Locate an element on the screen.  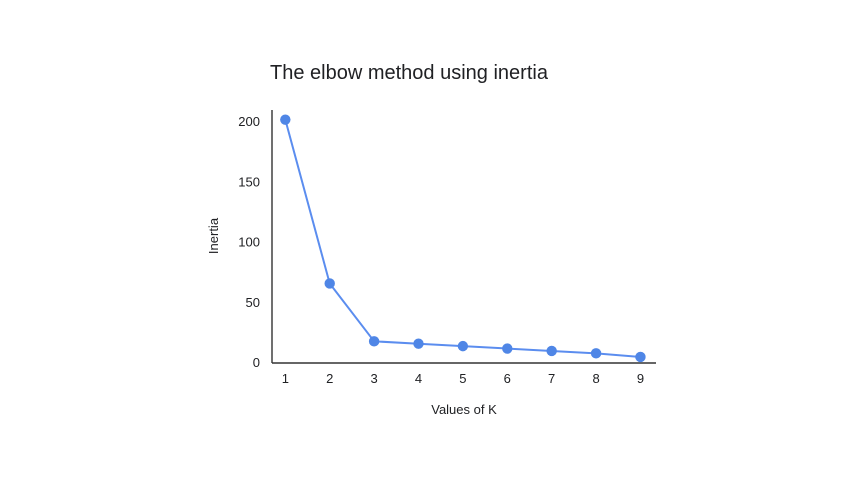
x-tick-label: 6 is located at coordinates (507, 378).